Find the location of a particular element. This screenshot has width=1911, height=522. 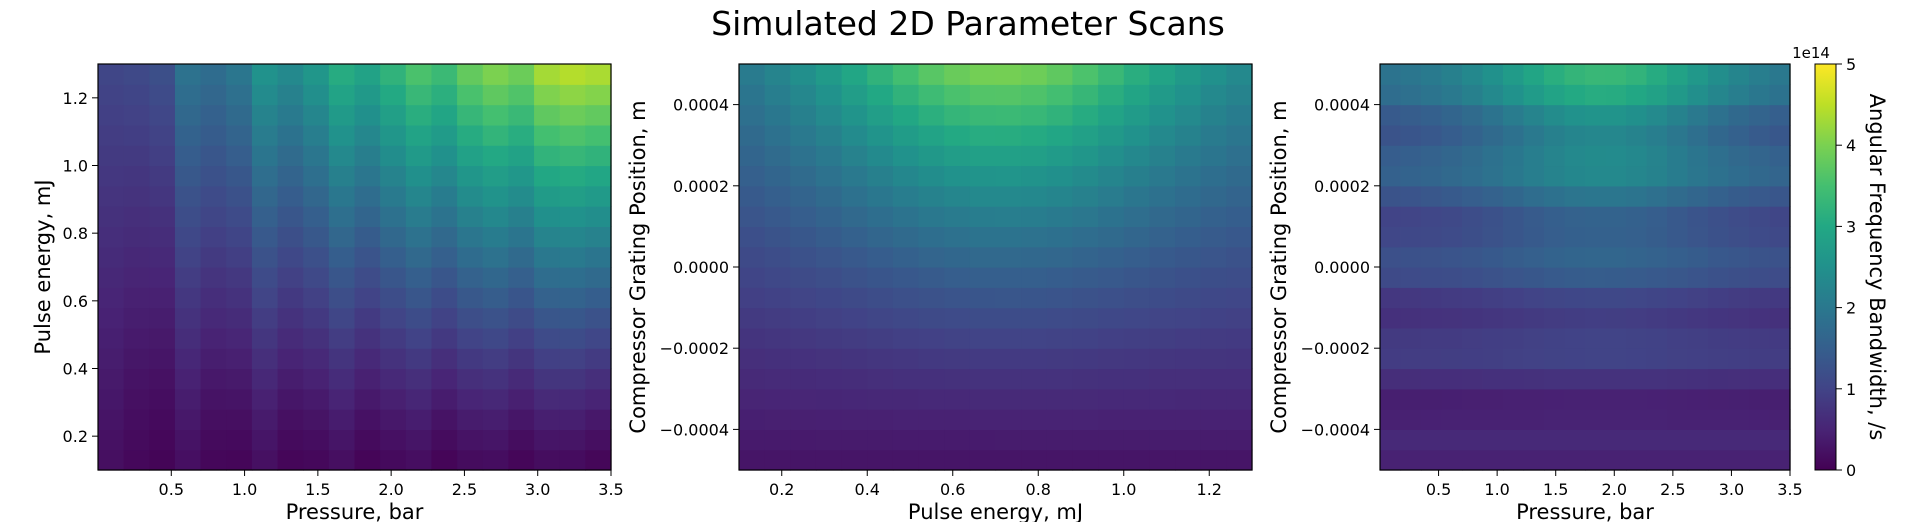

x-tick-label: 1.0 is located at coordinates (1123, 489).